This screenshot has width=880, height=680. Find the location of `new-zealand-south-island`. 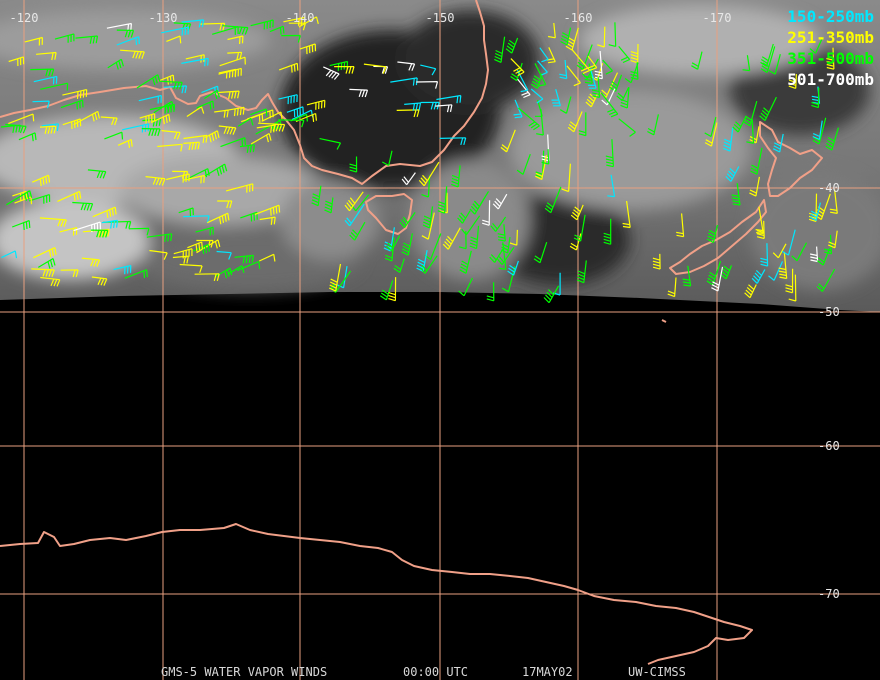

new-zealand-south-island is located at coordinates (718, 237).